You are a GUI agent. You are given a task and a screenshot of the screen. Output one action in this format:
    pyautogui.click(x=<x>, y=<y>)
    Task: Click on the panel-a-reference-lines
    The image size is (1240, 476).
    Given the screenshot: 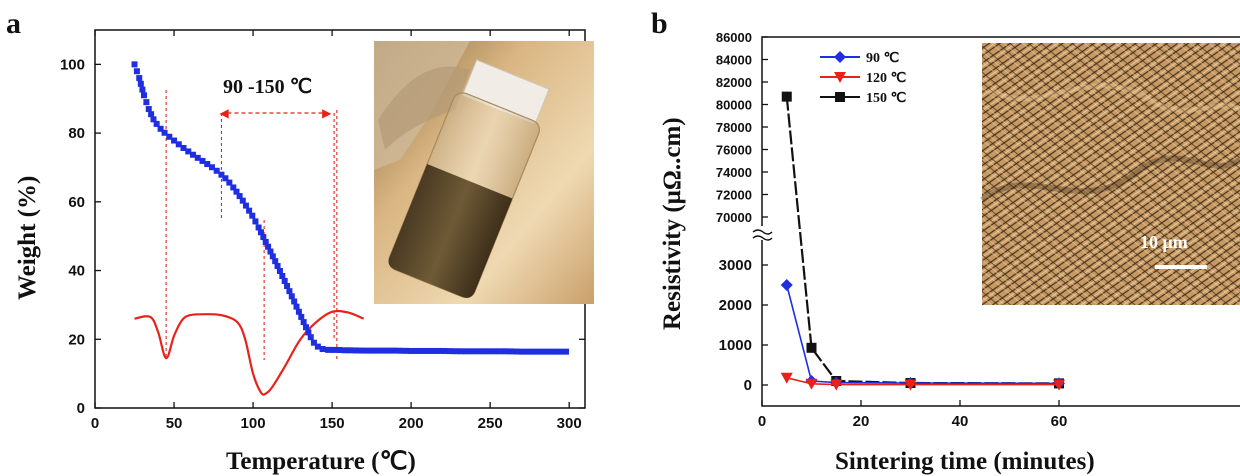 What is the action you would take?
    pyautogui.click(x=251, y=225)
    